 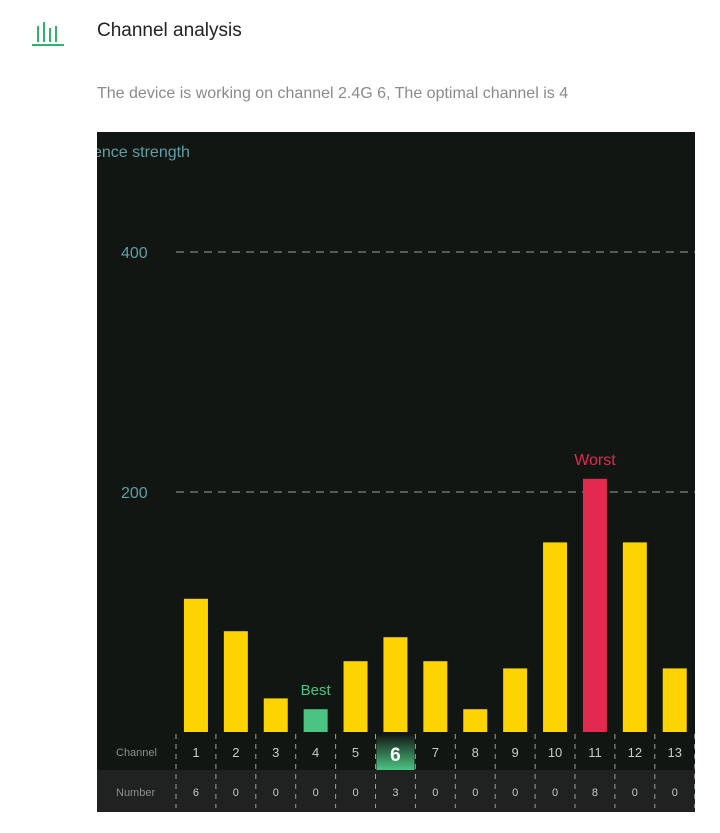 I want to click on current-channel-highlight, so click(x=395, y=752).